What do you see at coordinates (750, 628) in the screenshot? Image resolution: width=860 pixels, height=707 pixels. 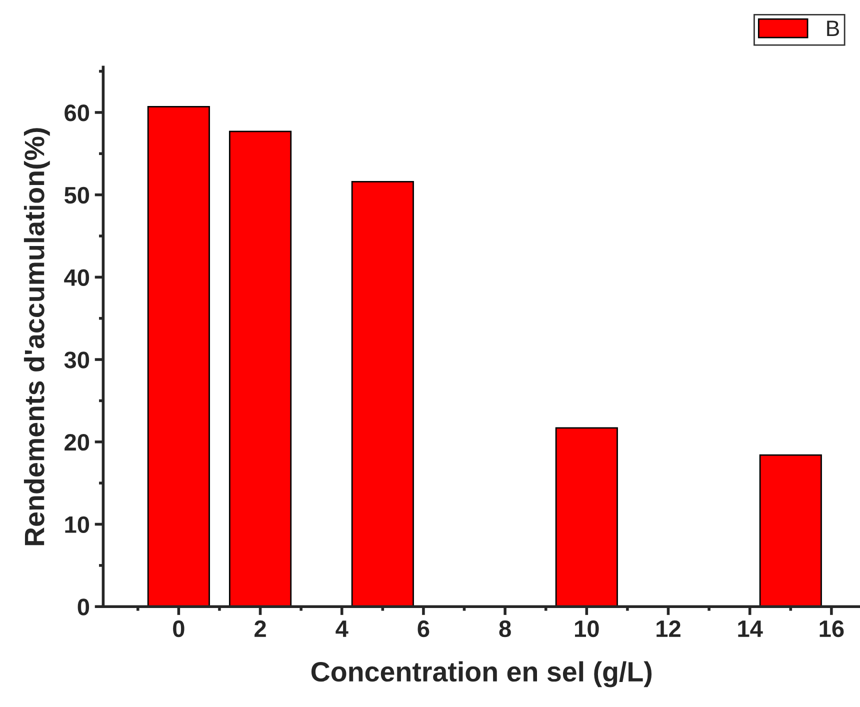 I see `x-tick-label: 14` at bounding box center [750, 628].